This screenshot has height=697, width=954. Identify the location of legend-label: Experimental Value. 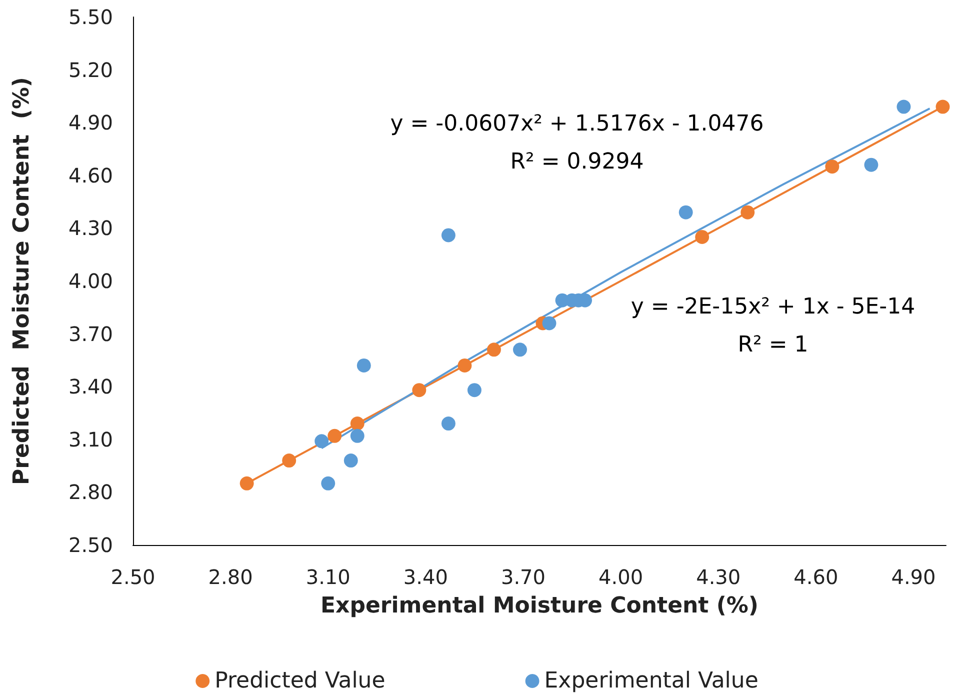
(651, 681).